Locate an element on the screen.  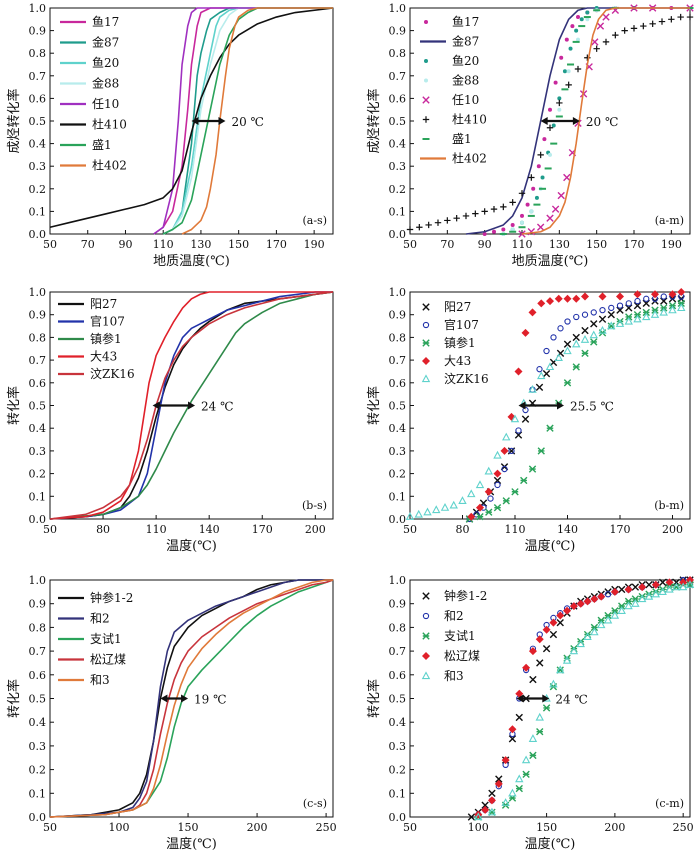
annotation: 20 ℃ is located at coordinates (579, 122).